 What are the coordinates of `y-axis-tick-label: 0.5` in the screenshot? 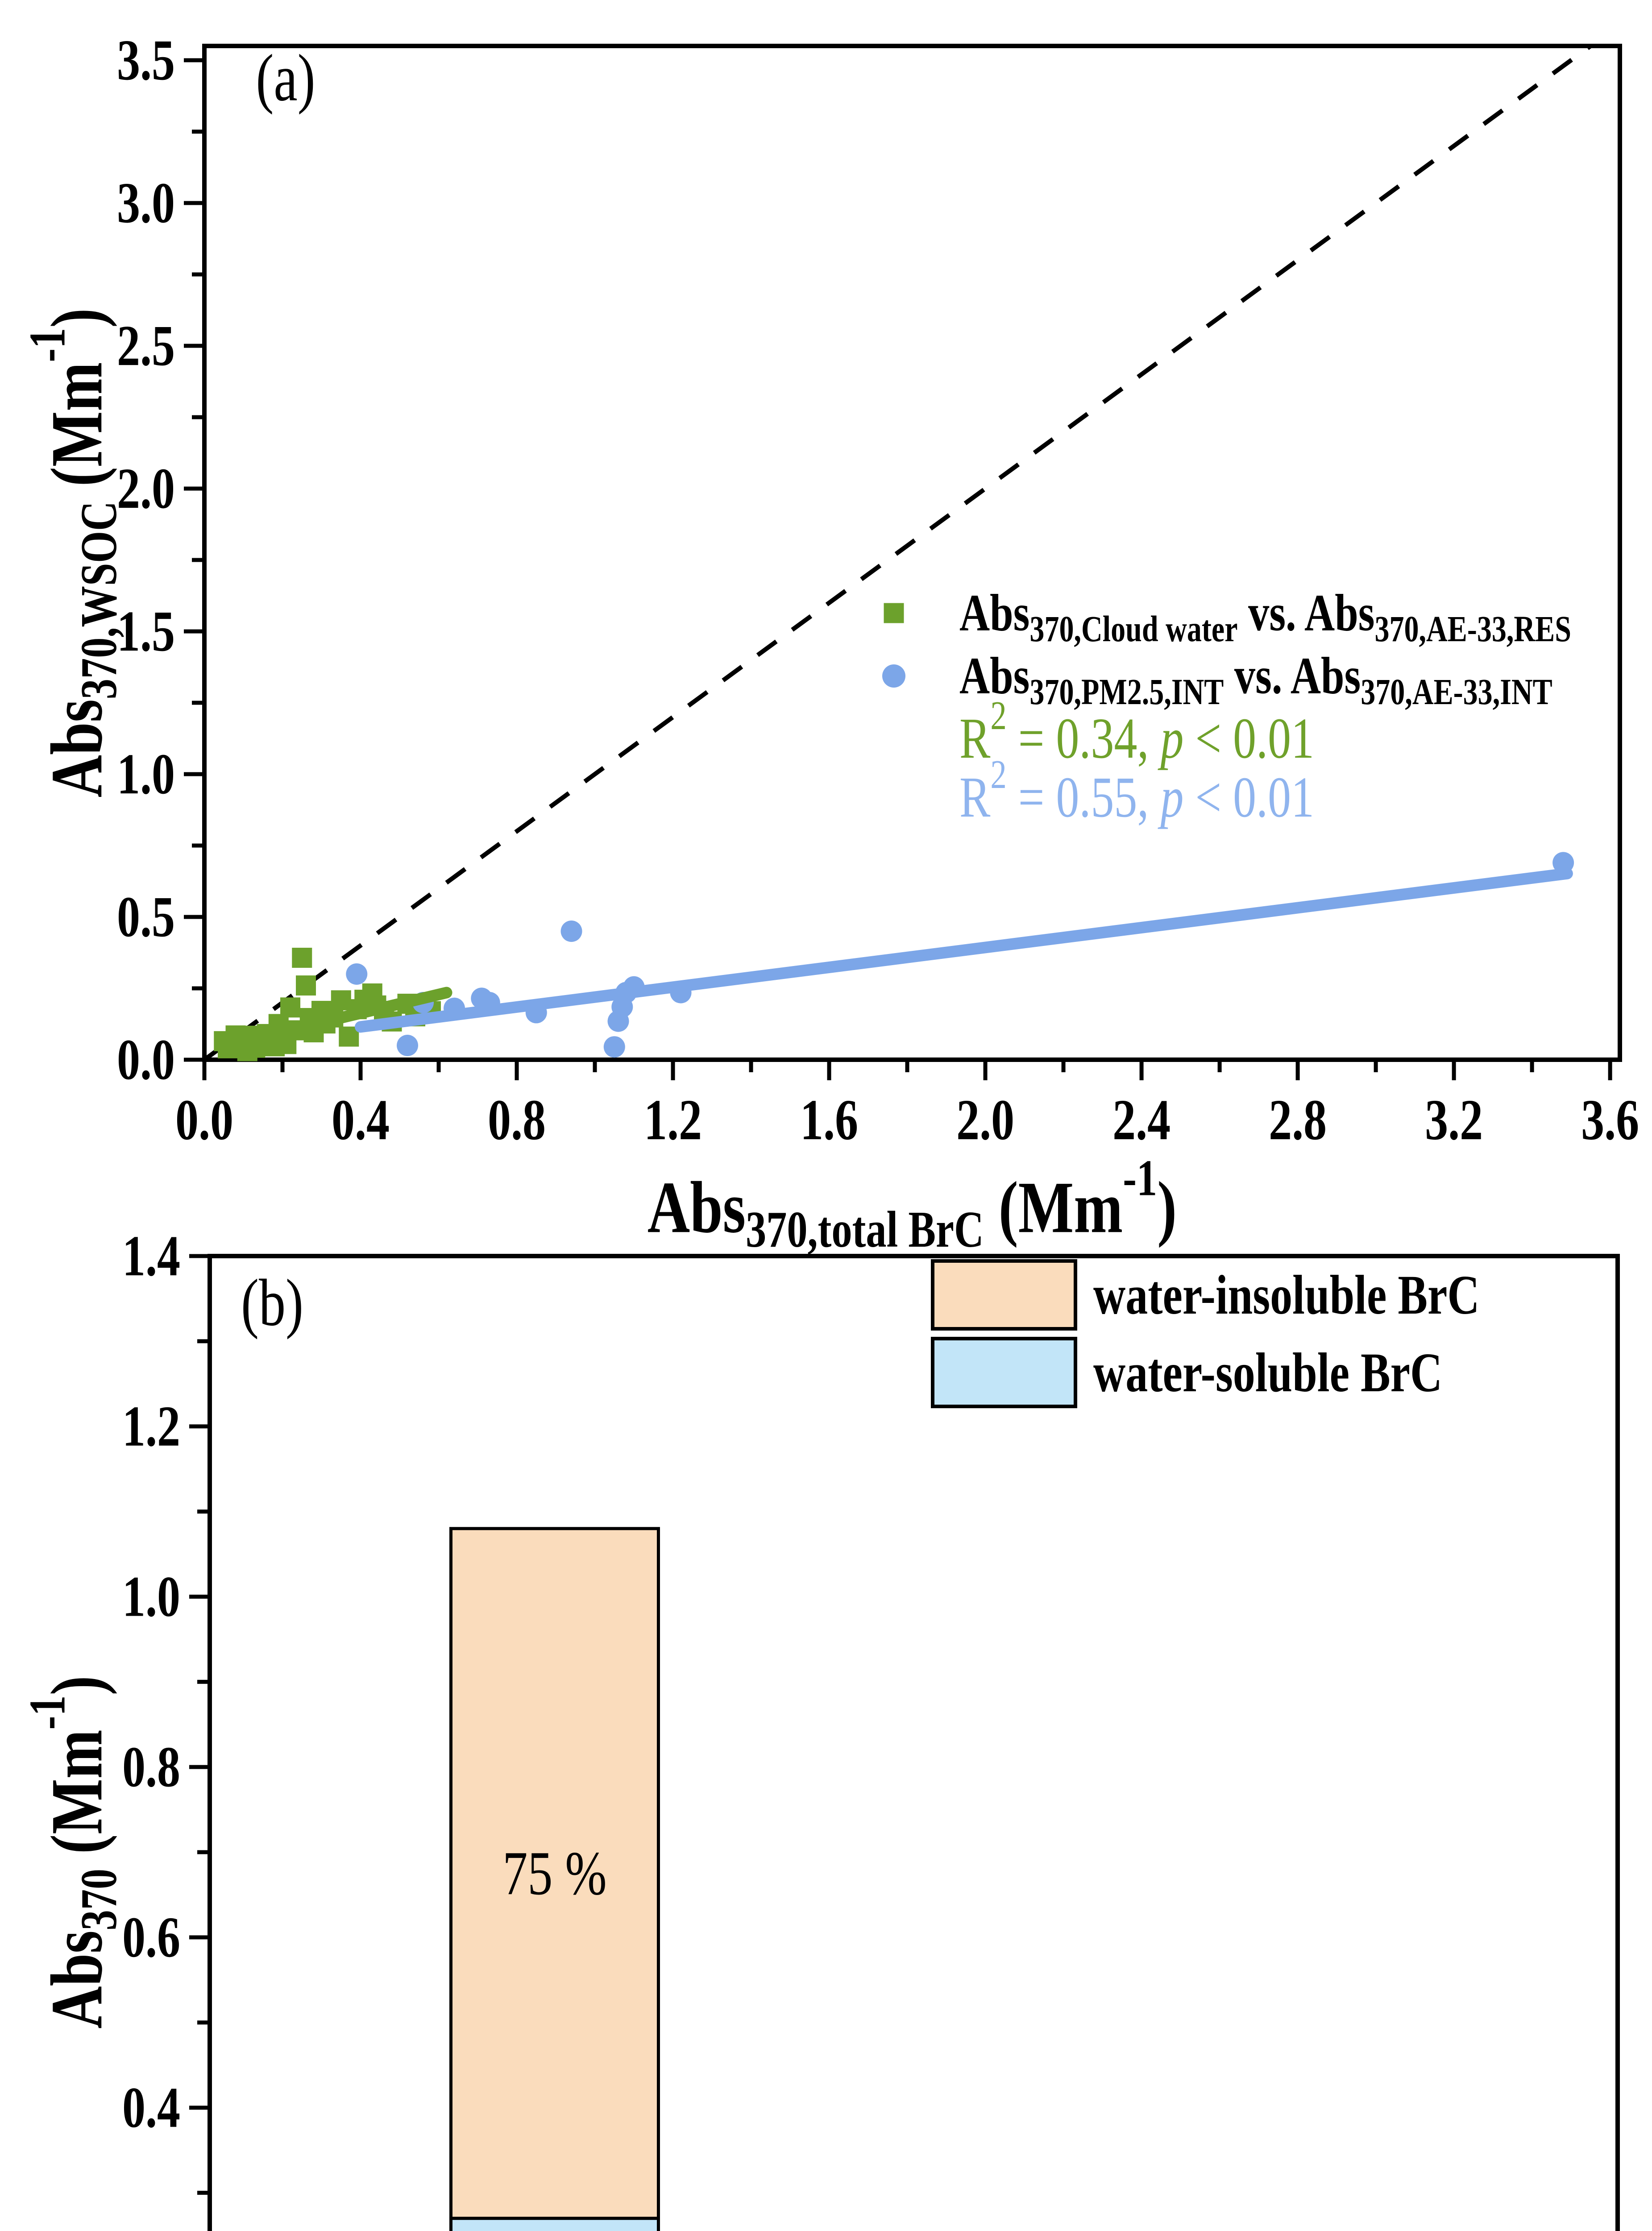 It's located at (146, 917).